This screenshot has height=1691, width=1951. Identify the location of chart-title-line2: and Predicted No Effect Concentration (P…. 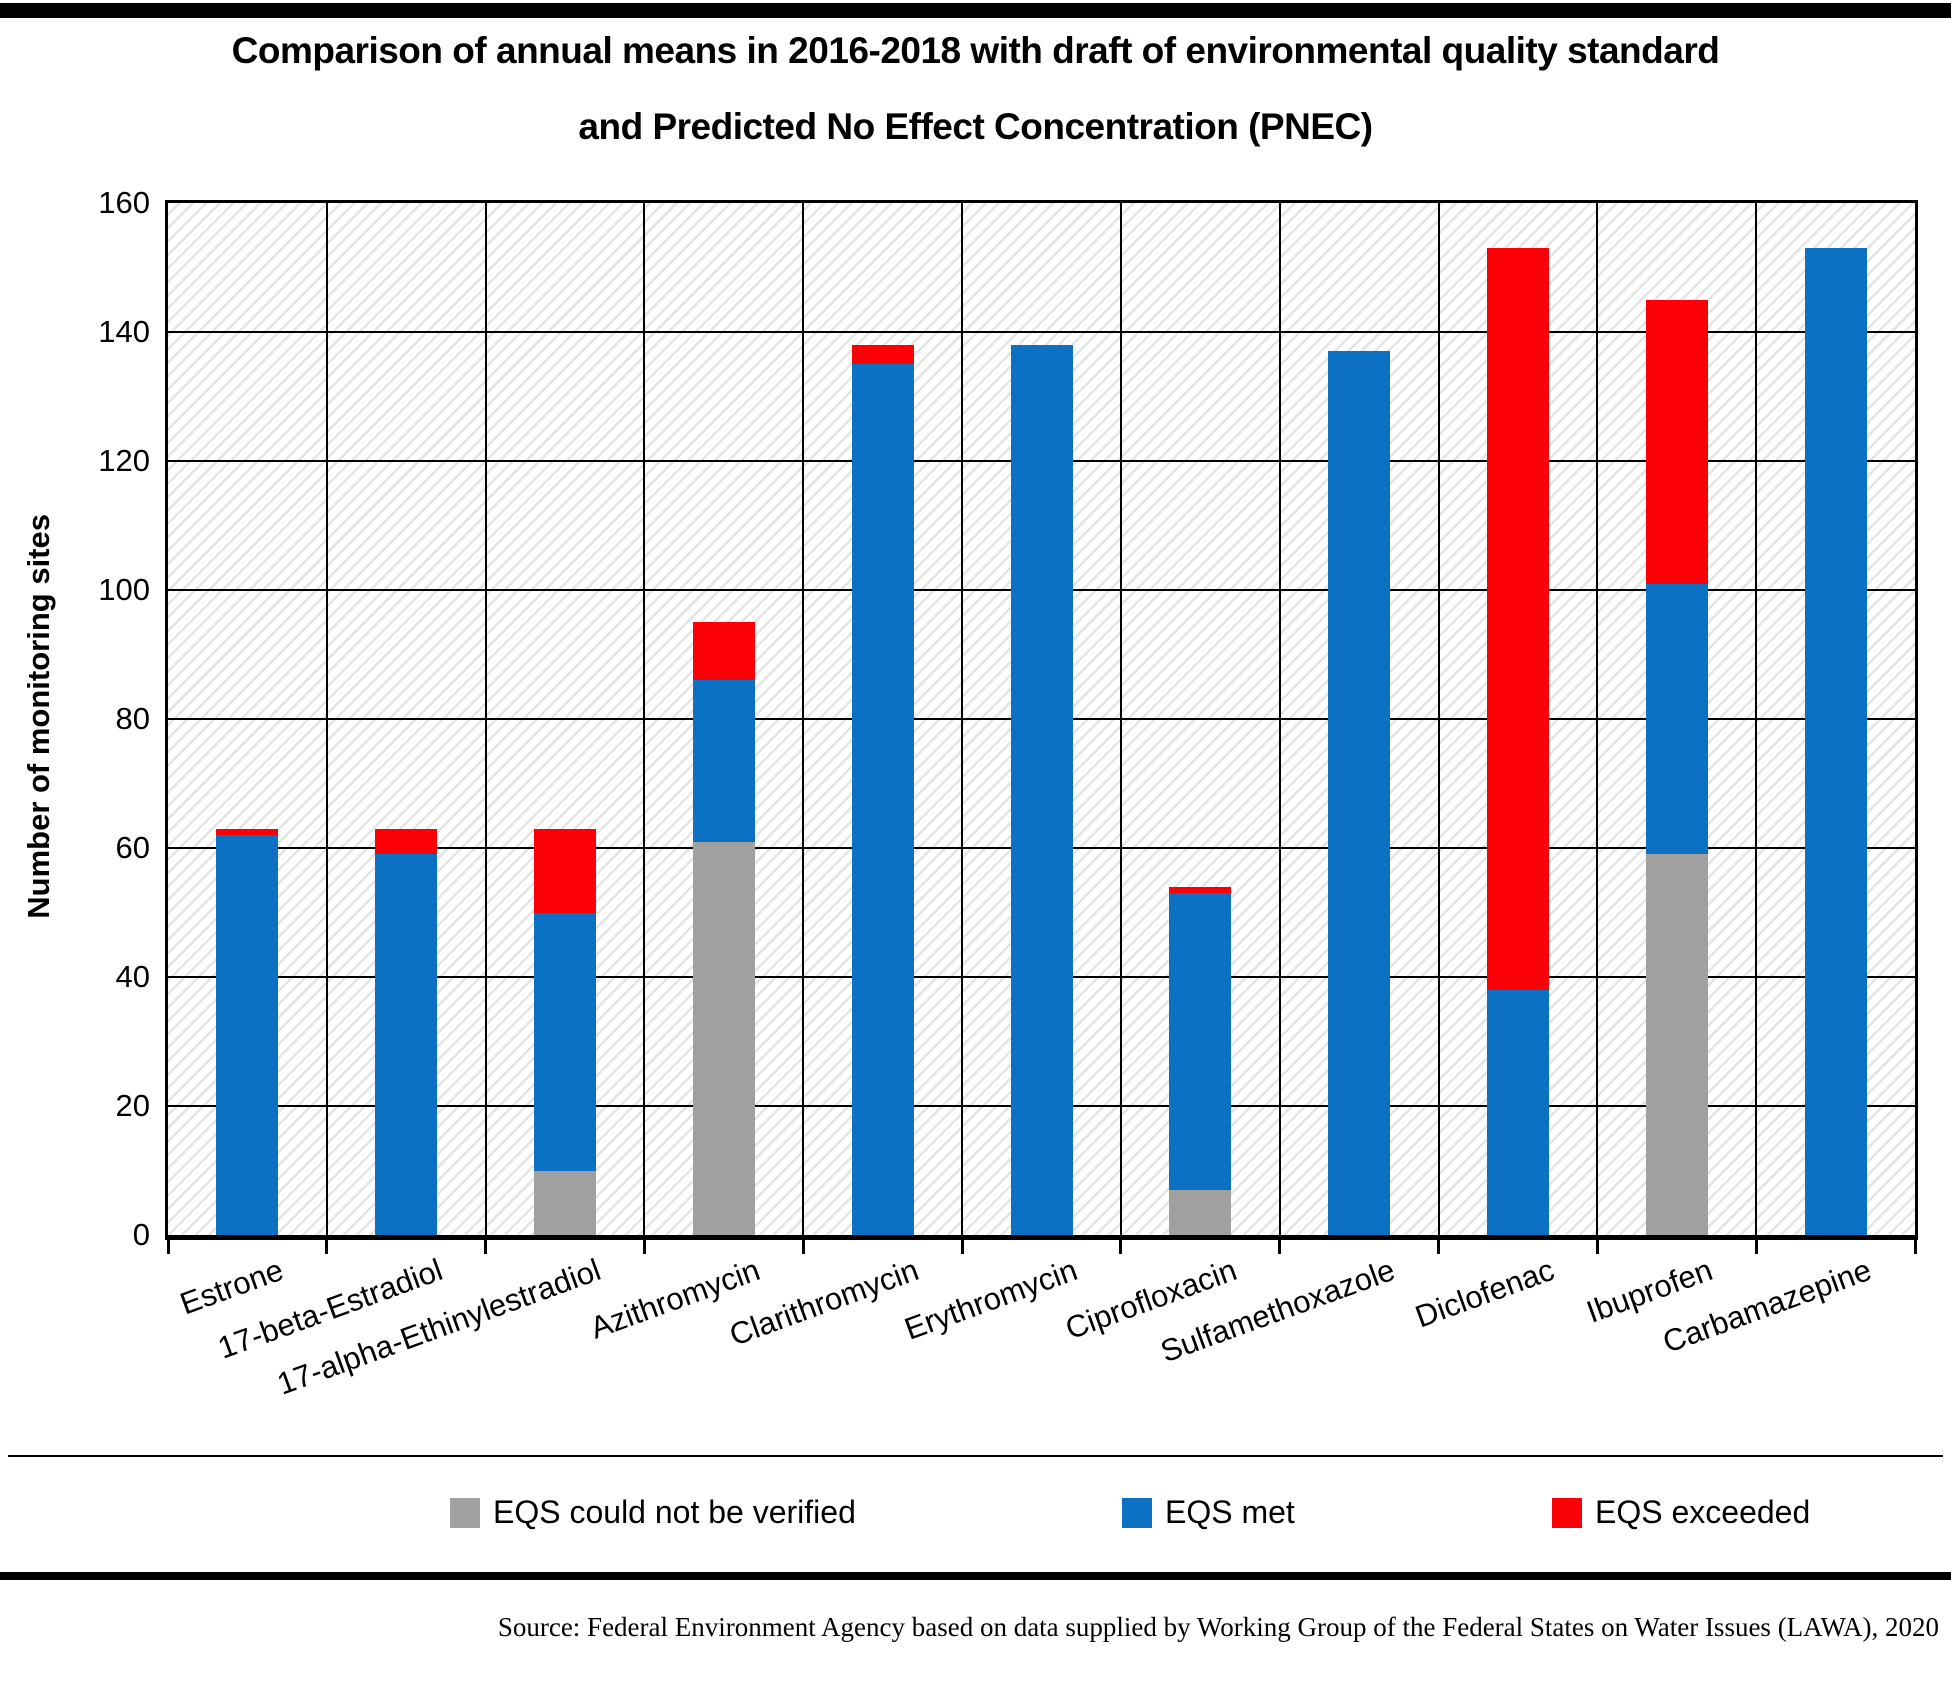
(975, 126).